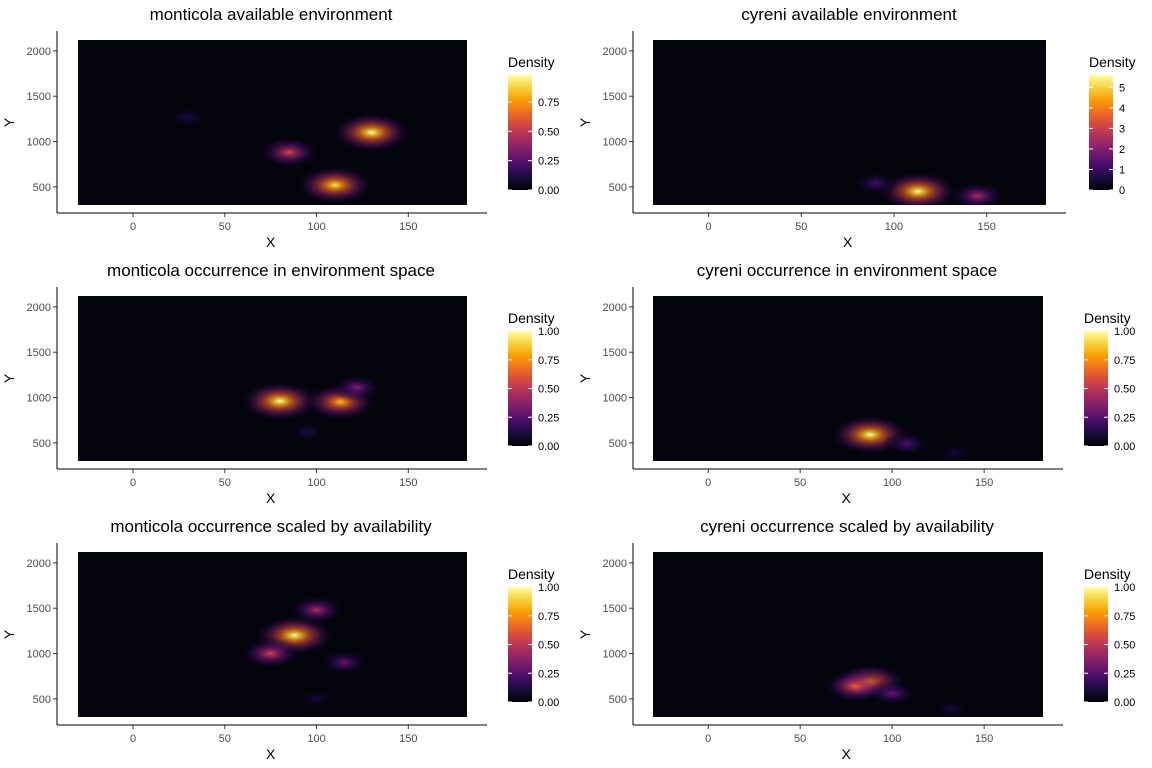  Describe the element at coordinates (1122, 191) in the screenshot. I see `legend-tick-label: 0` at that location.